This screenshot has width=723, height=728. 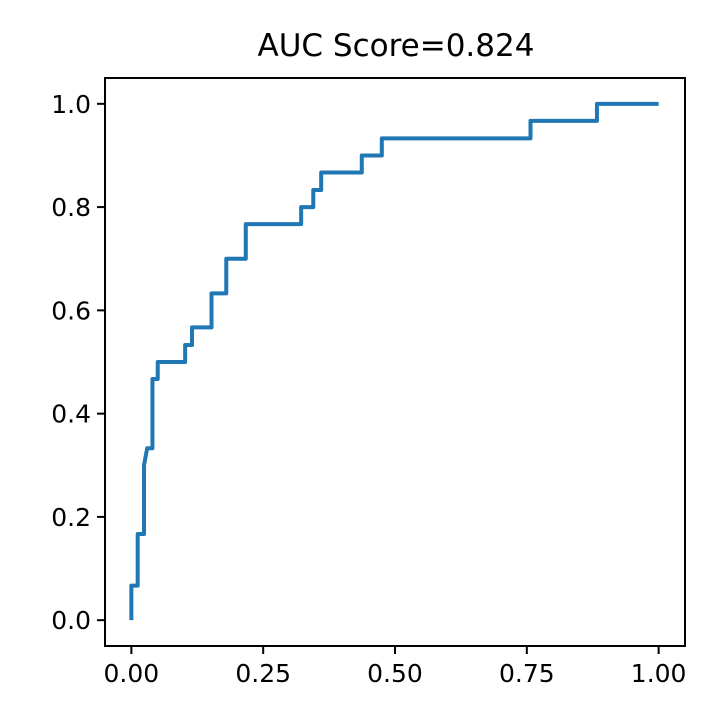 What do you see at coordinates (659, 673) in the screenshot?
I see `x-tick-label: 1.00` at bounding box center [659, 673].